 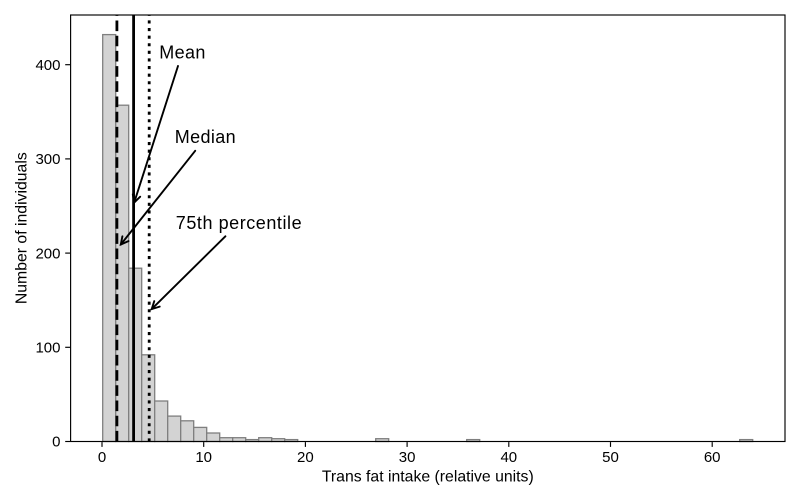 What do you see at coordinates (239, 223) in the screenshot?
I see `svg-text: 75th percentile` at bounding box center [239, 223].